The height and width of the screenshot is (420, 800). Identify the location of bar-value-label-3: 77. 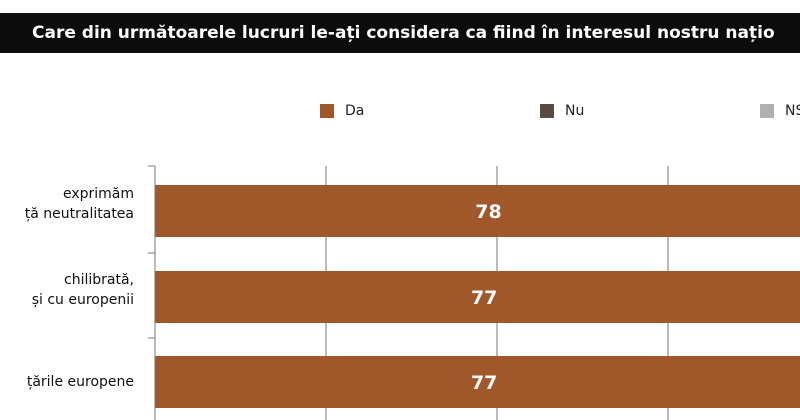
(484, 383).